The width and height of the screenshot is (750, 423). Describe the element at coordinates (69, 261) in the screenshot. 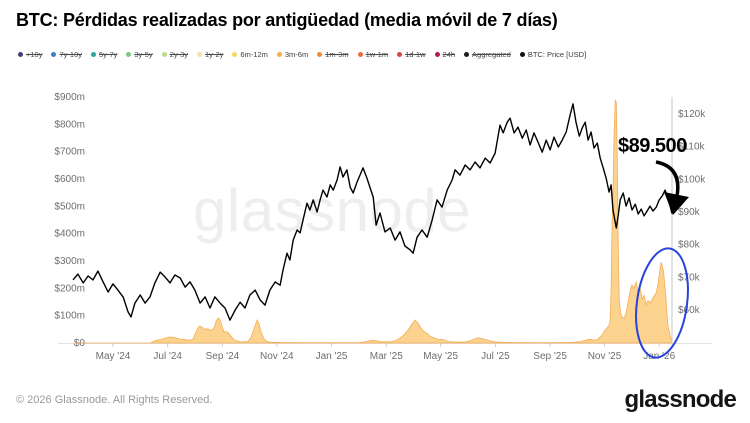

I see `svg-text: $300m` at that location.